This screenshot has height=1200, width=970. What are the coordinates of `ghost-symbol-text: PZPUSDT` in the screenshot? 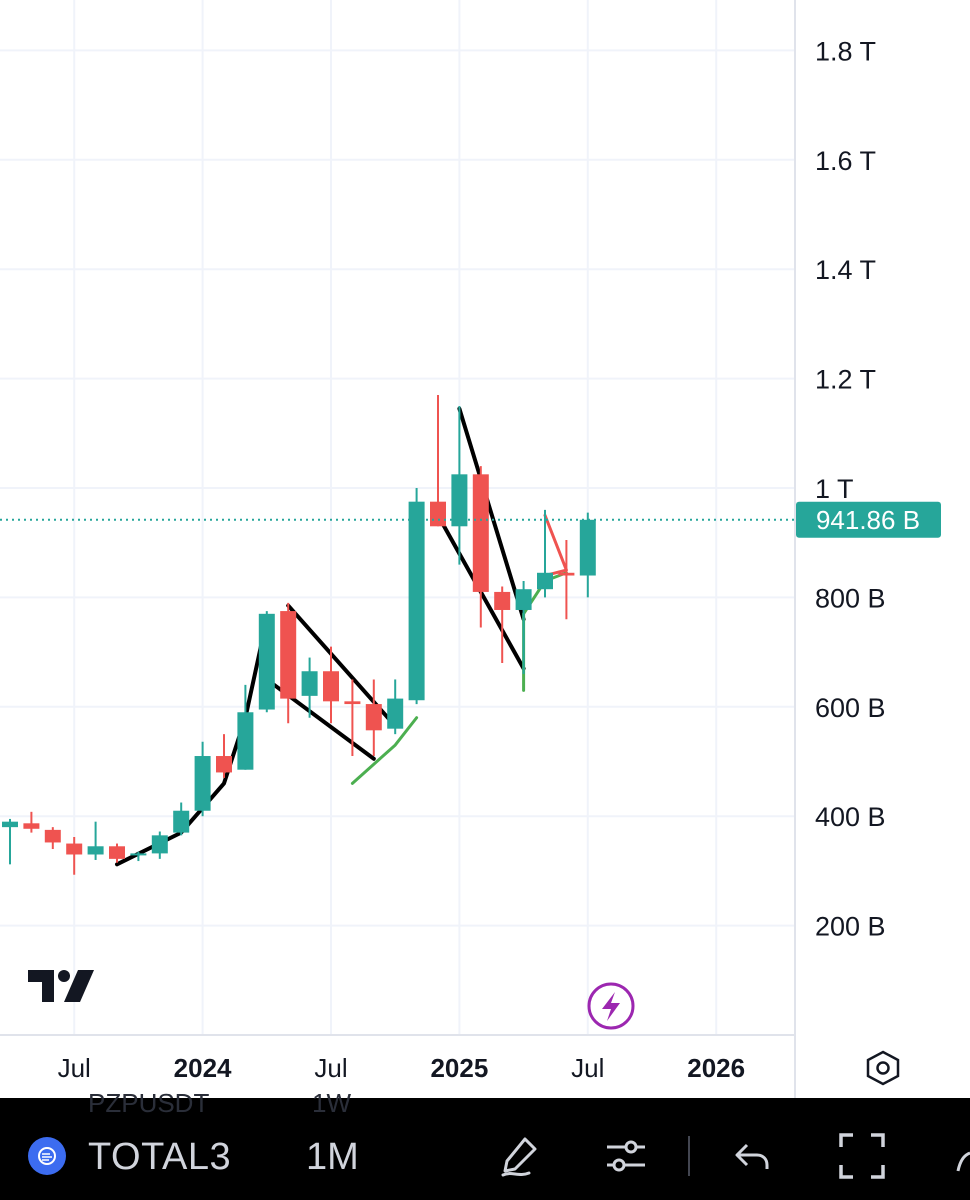 It's located at (149, 1103).